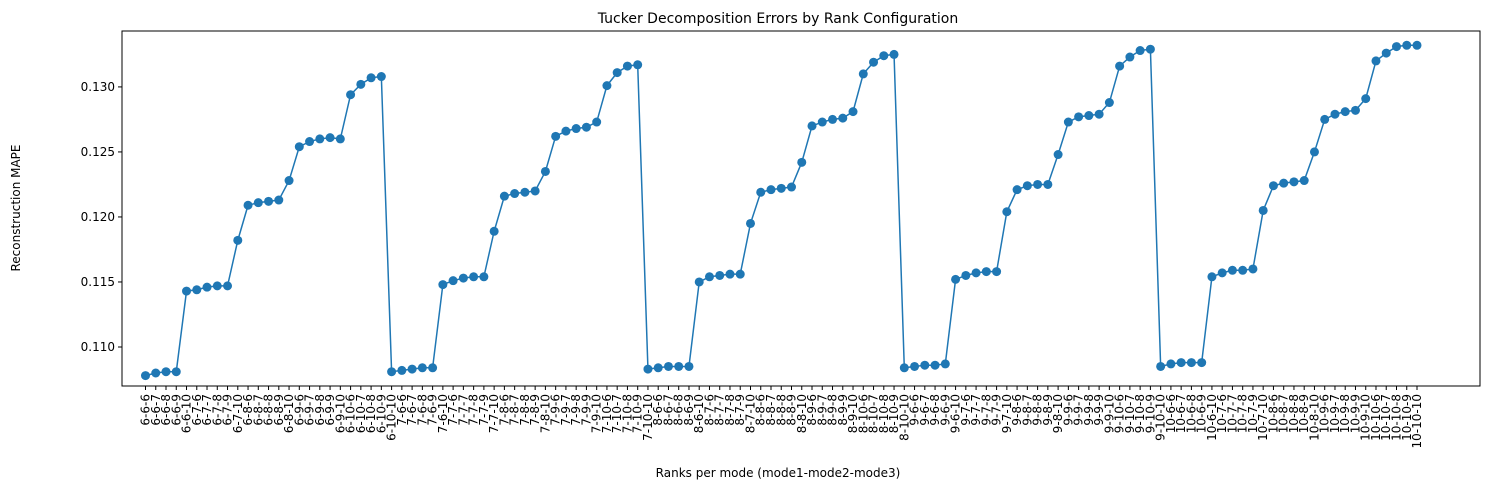  What do you see at coordinates (771, 410) in the screenshot?
I see `x-tick-label: 8-8-7` at bounding box center [771, 410].